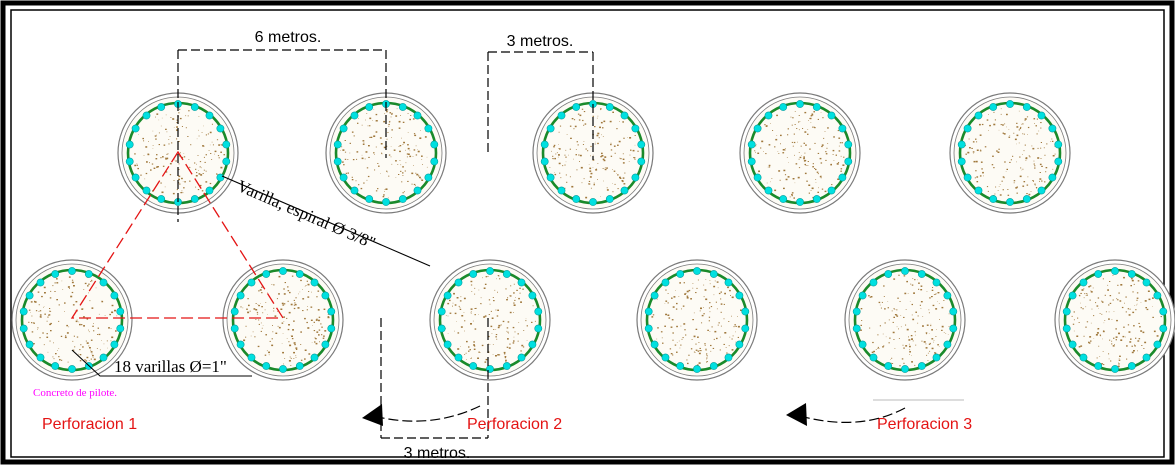 This screenshot has height=470, width=1175. What do you see at coordinates (75, 393) in the screenshot?
I see `concrete-label: Concreto de pilote.` at bounding box center [75, 393].